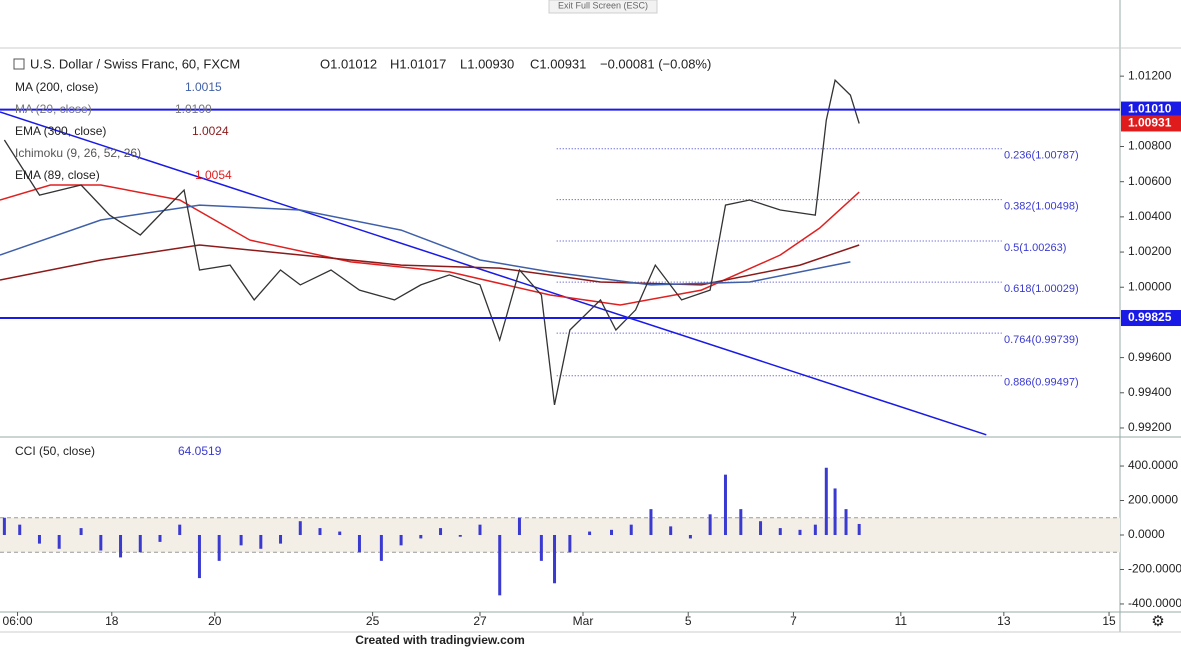  What do you see at coordinates (418, 63) in the screenshot?
I see `ohlc-high: H1.01017` at bounding box center [418, 63].